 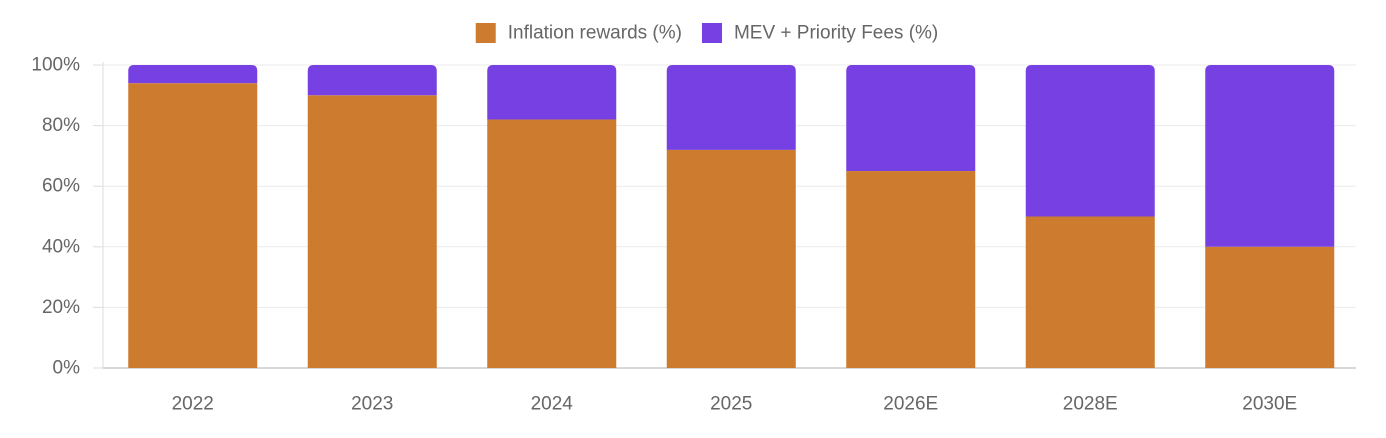 What do you see at coordinates (552, 404) in the screenshot?
I see `x-tick-label: 2024` at bounding box center [552, 404].